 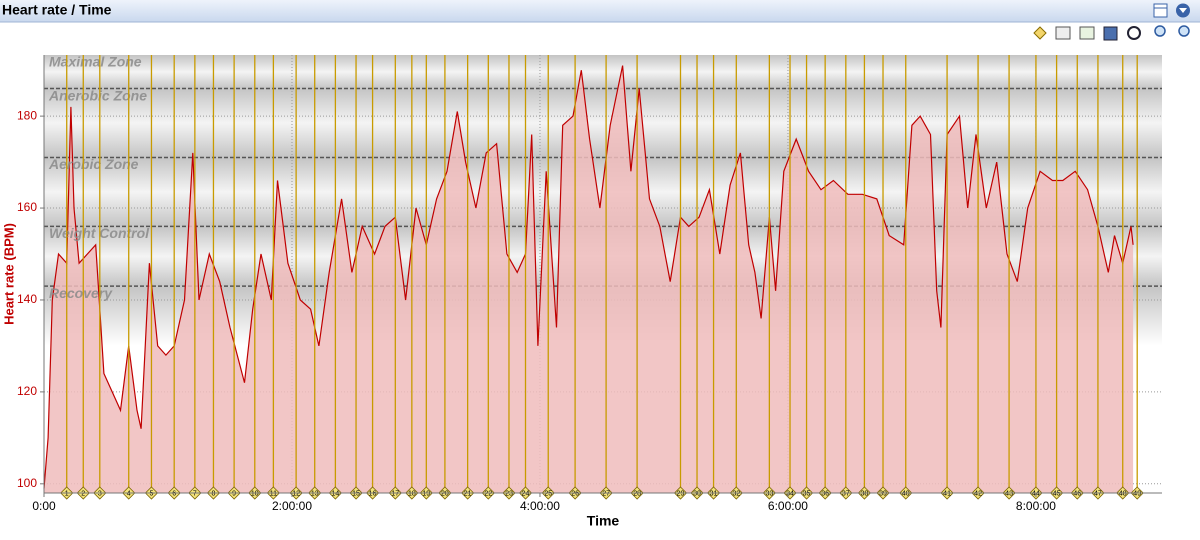 I want to click on y-tick-label: 120, so click(x=27, y=391).